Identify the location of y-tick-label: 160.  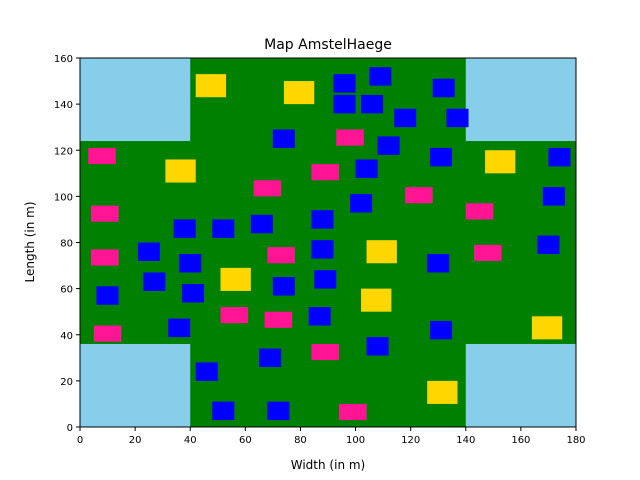
(63, 59).